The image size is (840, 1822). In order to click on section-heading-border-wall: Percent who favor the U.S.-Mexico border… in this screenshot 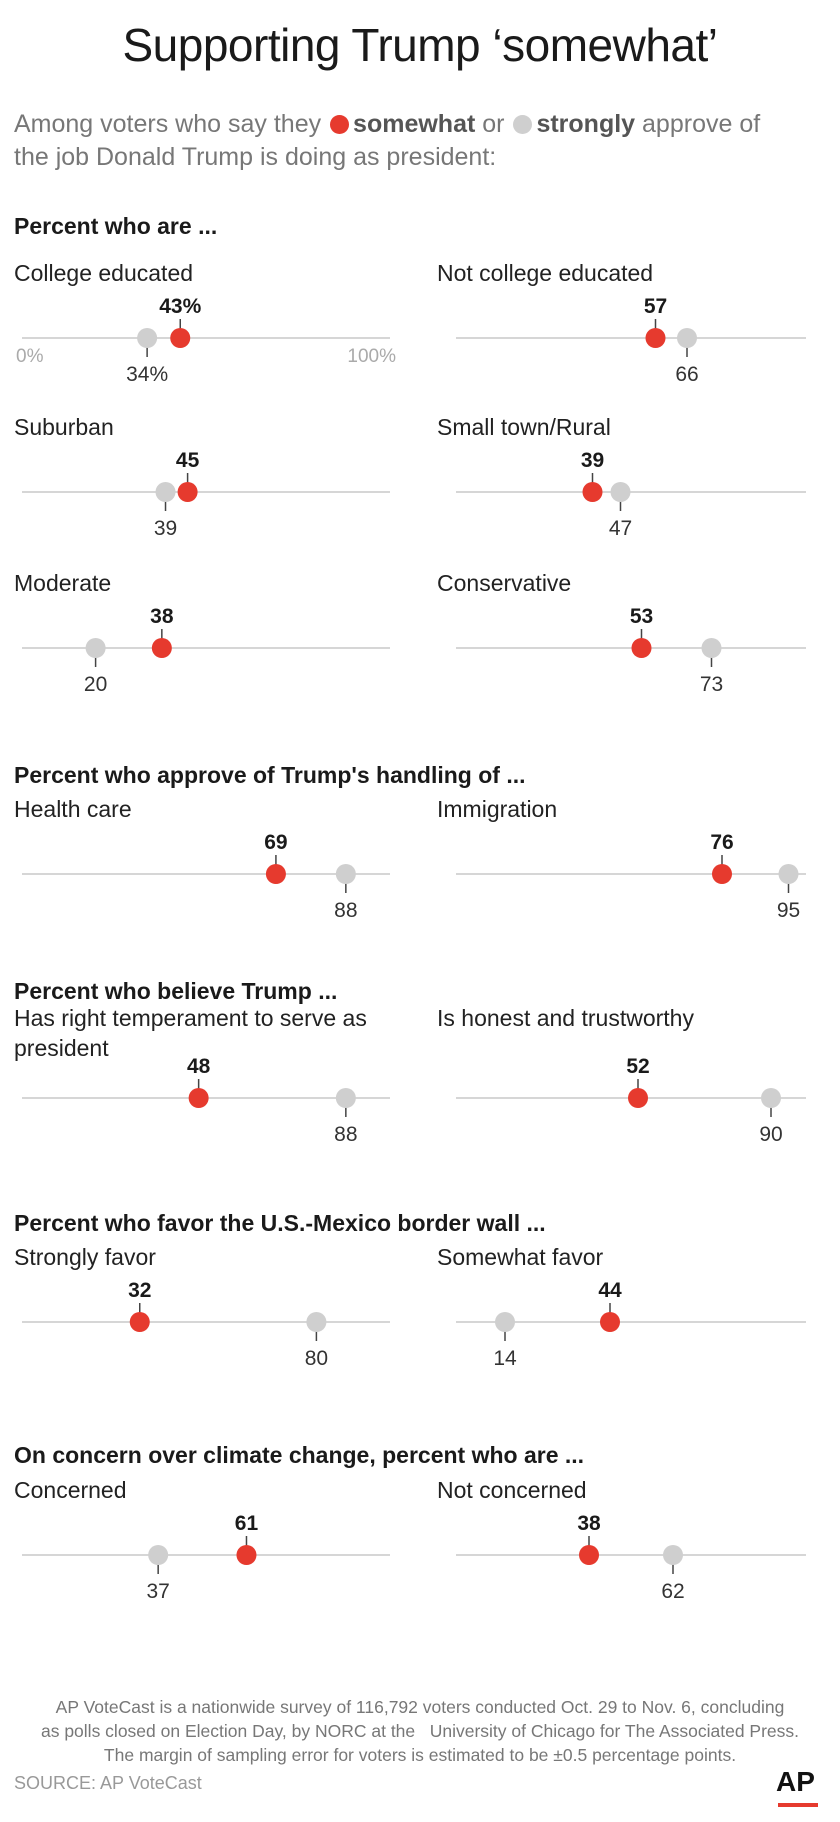, I will do `click(280, 1223)`.